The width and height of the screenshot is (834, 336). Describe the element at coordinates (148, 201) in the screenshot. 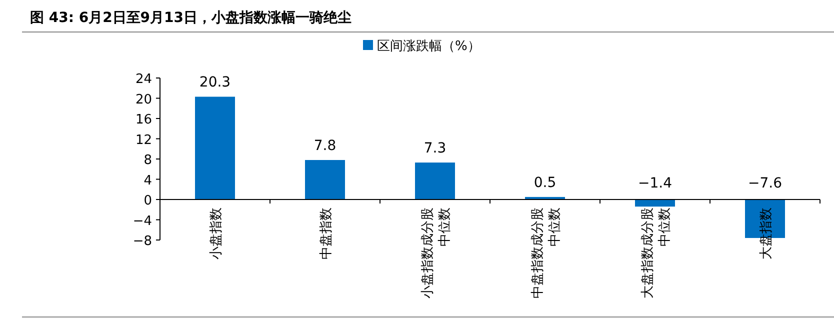

I see `y-tick-label: 0` at that location.